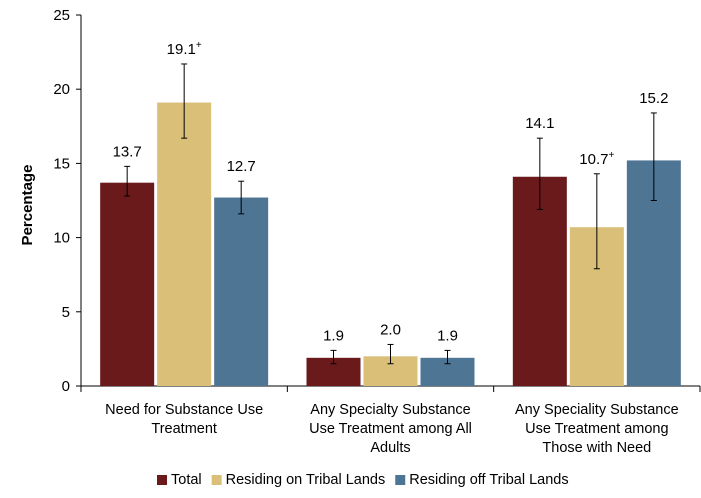 This screenshot has width=701, height=498. I want to click on category-label: Any Speciality Substance, so click(597, 410).